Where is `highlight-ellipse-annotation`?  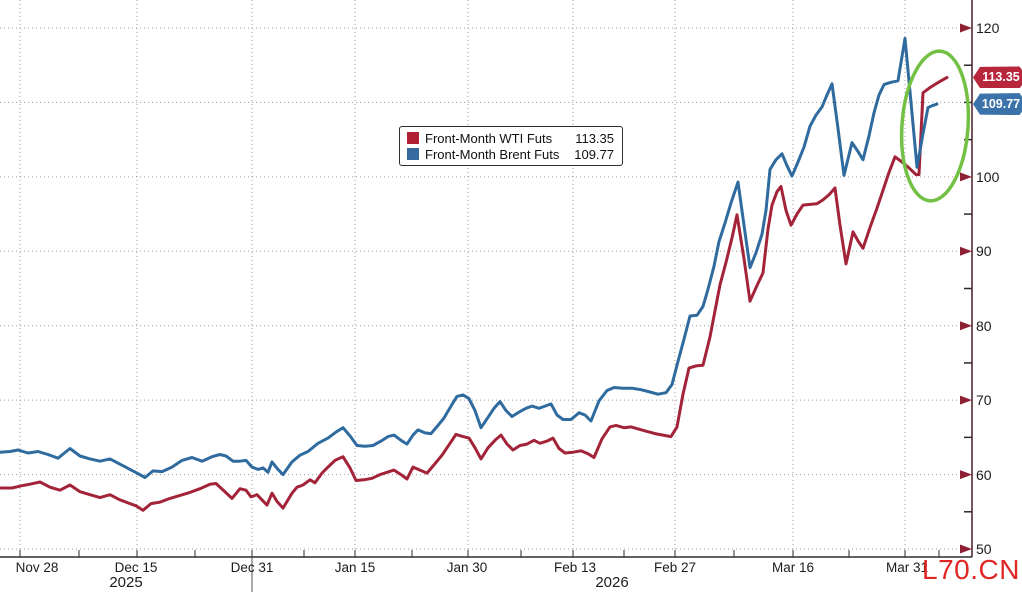 highlight-ellipse-annotation is located at coordinates (935, 126).